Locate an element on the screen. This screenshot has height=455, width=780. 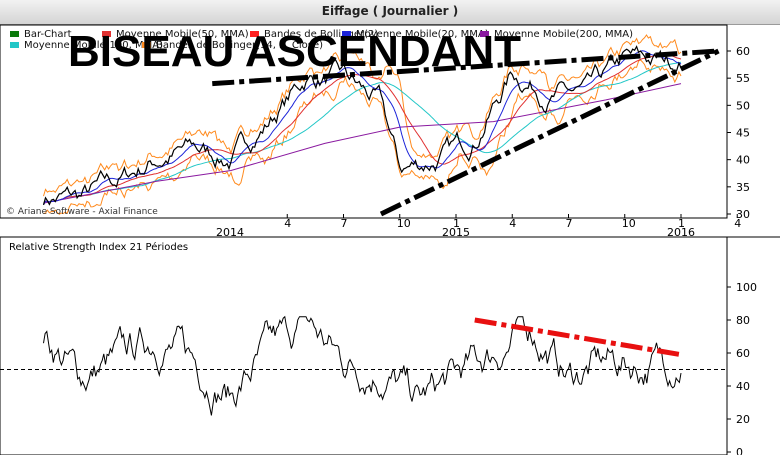
legend-label: Bandes de Bollinger(2) is located at coordinates (321, 34).